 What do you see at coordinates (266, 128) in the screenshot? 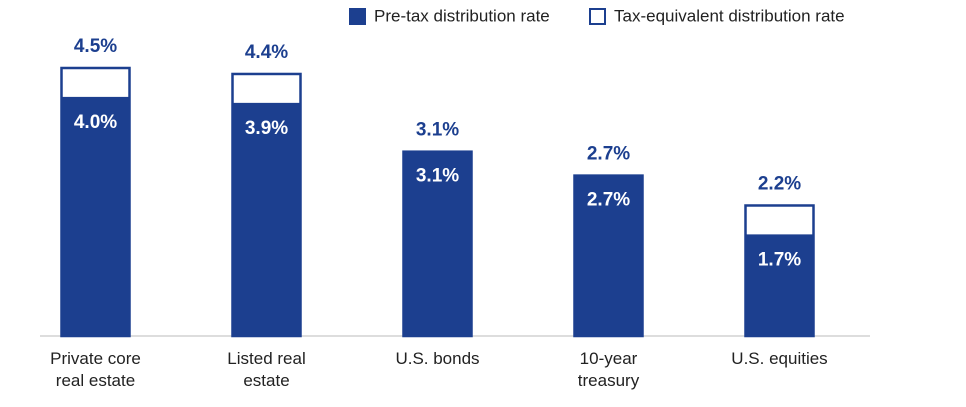
I see `value-label: 3.9%` at bounding box center [266, 128].